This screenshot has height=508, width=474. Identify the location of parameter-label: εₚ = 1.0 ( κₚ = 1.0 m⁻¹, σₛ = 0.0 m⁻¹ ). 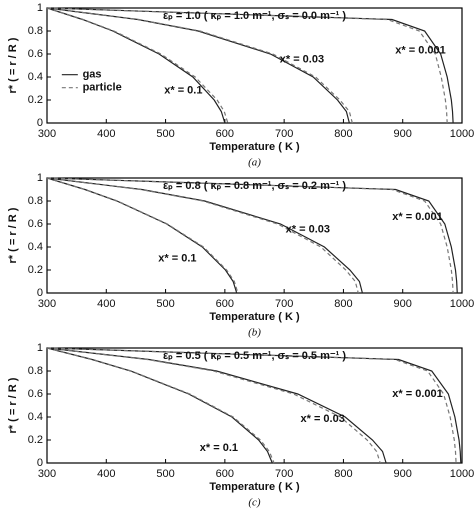
(254, 16).